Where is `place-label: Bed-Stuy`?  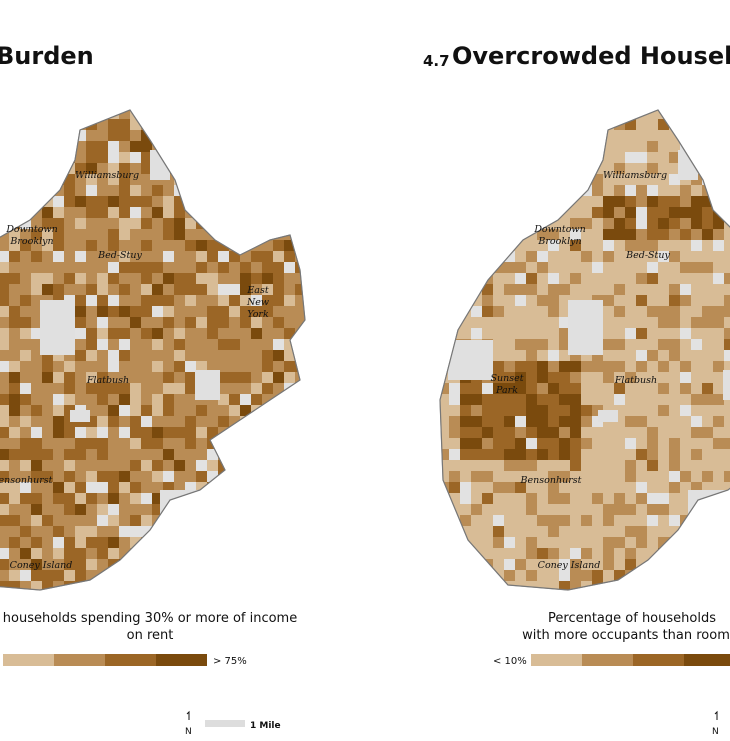 place-label: Bed-Stuy is located at coordinates (119, 255).